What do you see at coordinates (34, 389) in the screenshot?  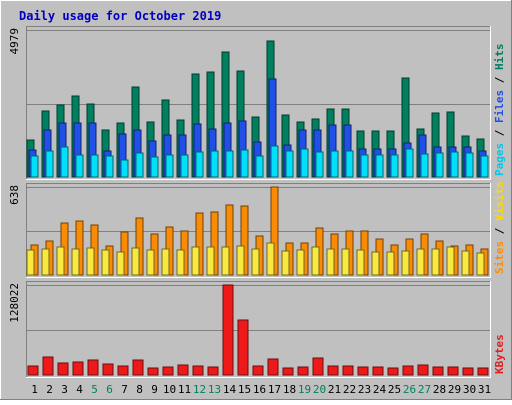 I see `x-tick-label-1: 1` at bounding box center [34, 389].